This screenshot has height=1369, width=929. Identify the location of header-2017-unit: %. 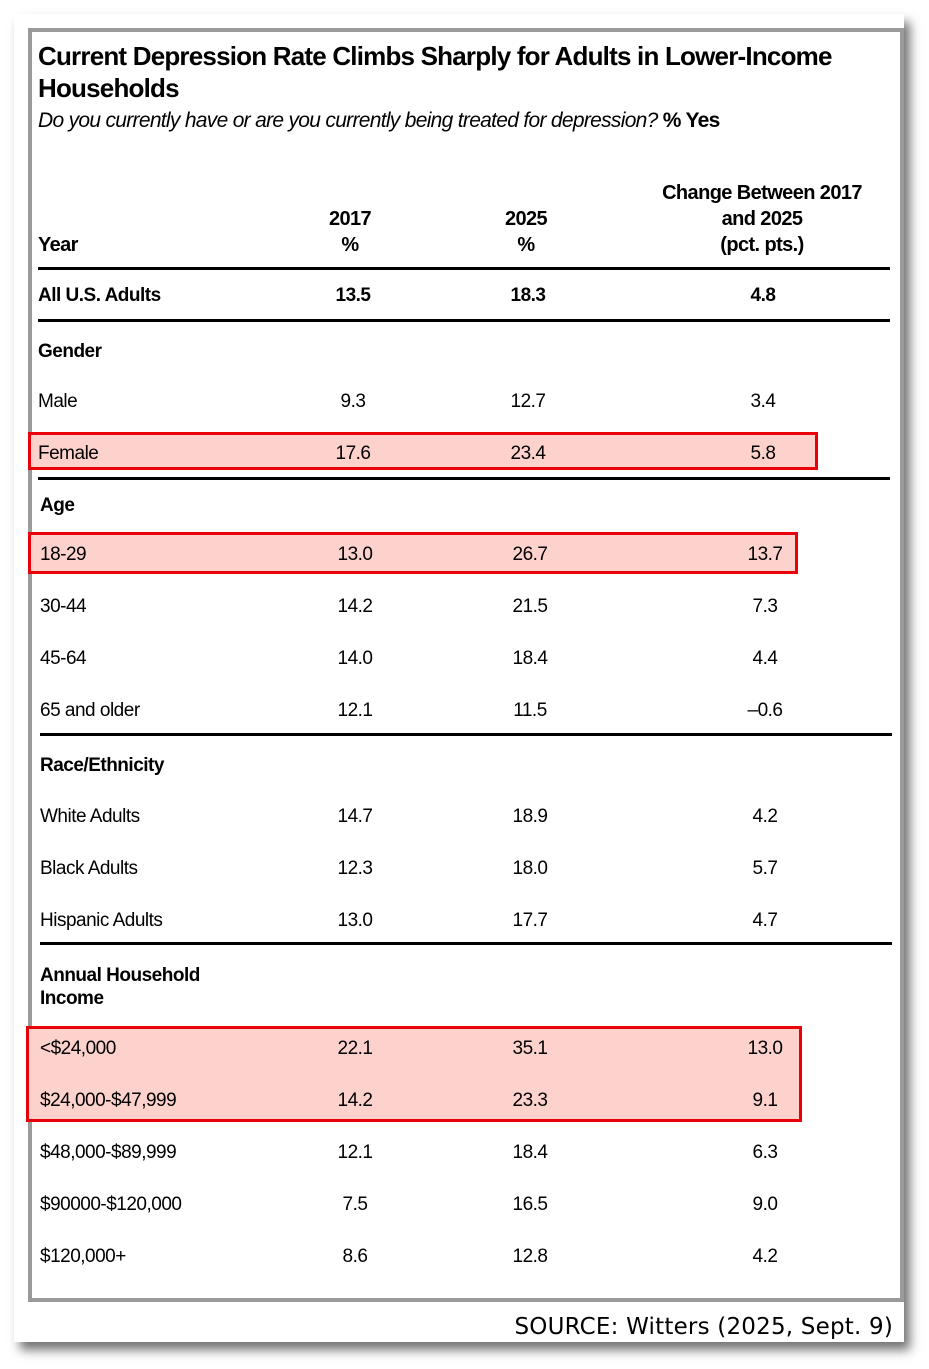
(350, 245).